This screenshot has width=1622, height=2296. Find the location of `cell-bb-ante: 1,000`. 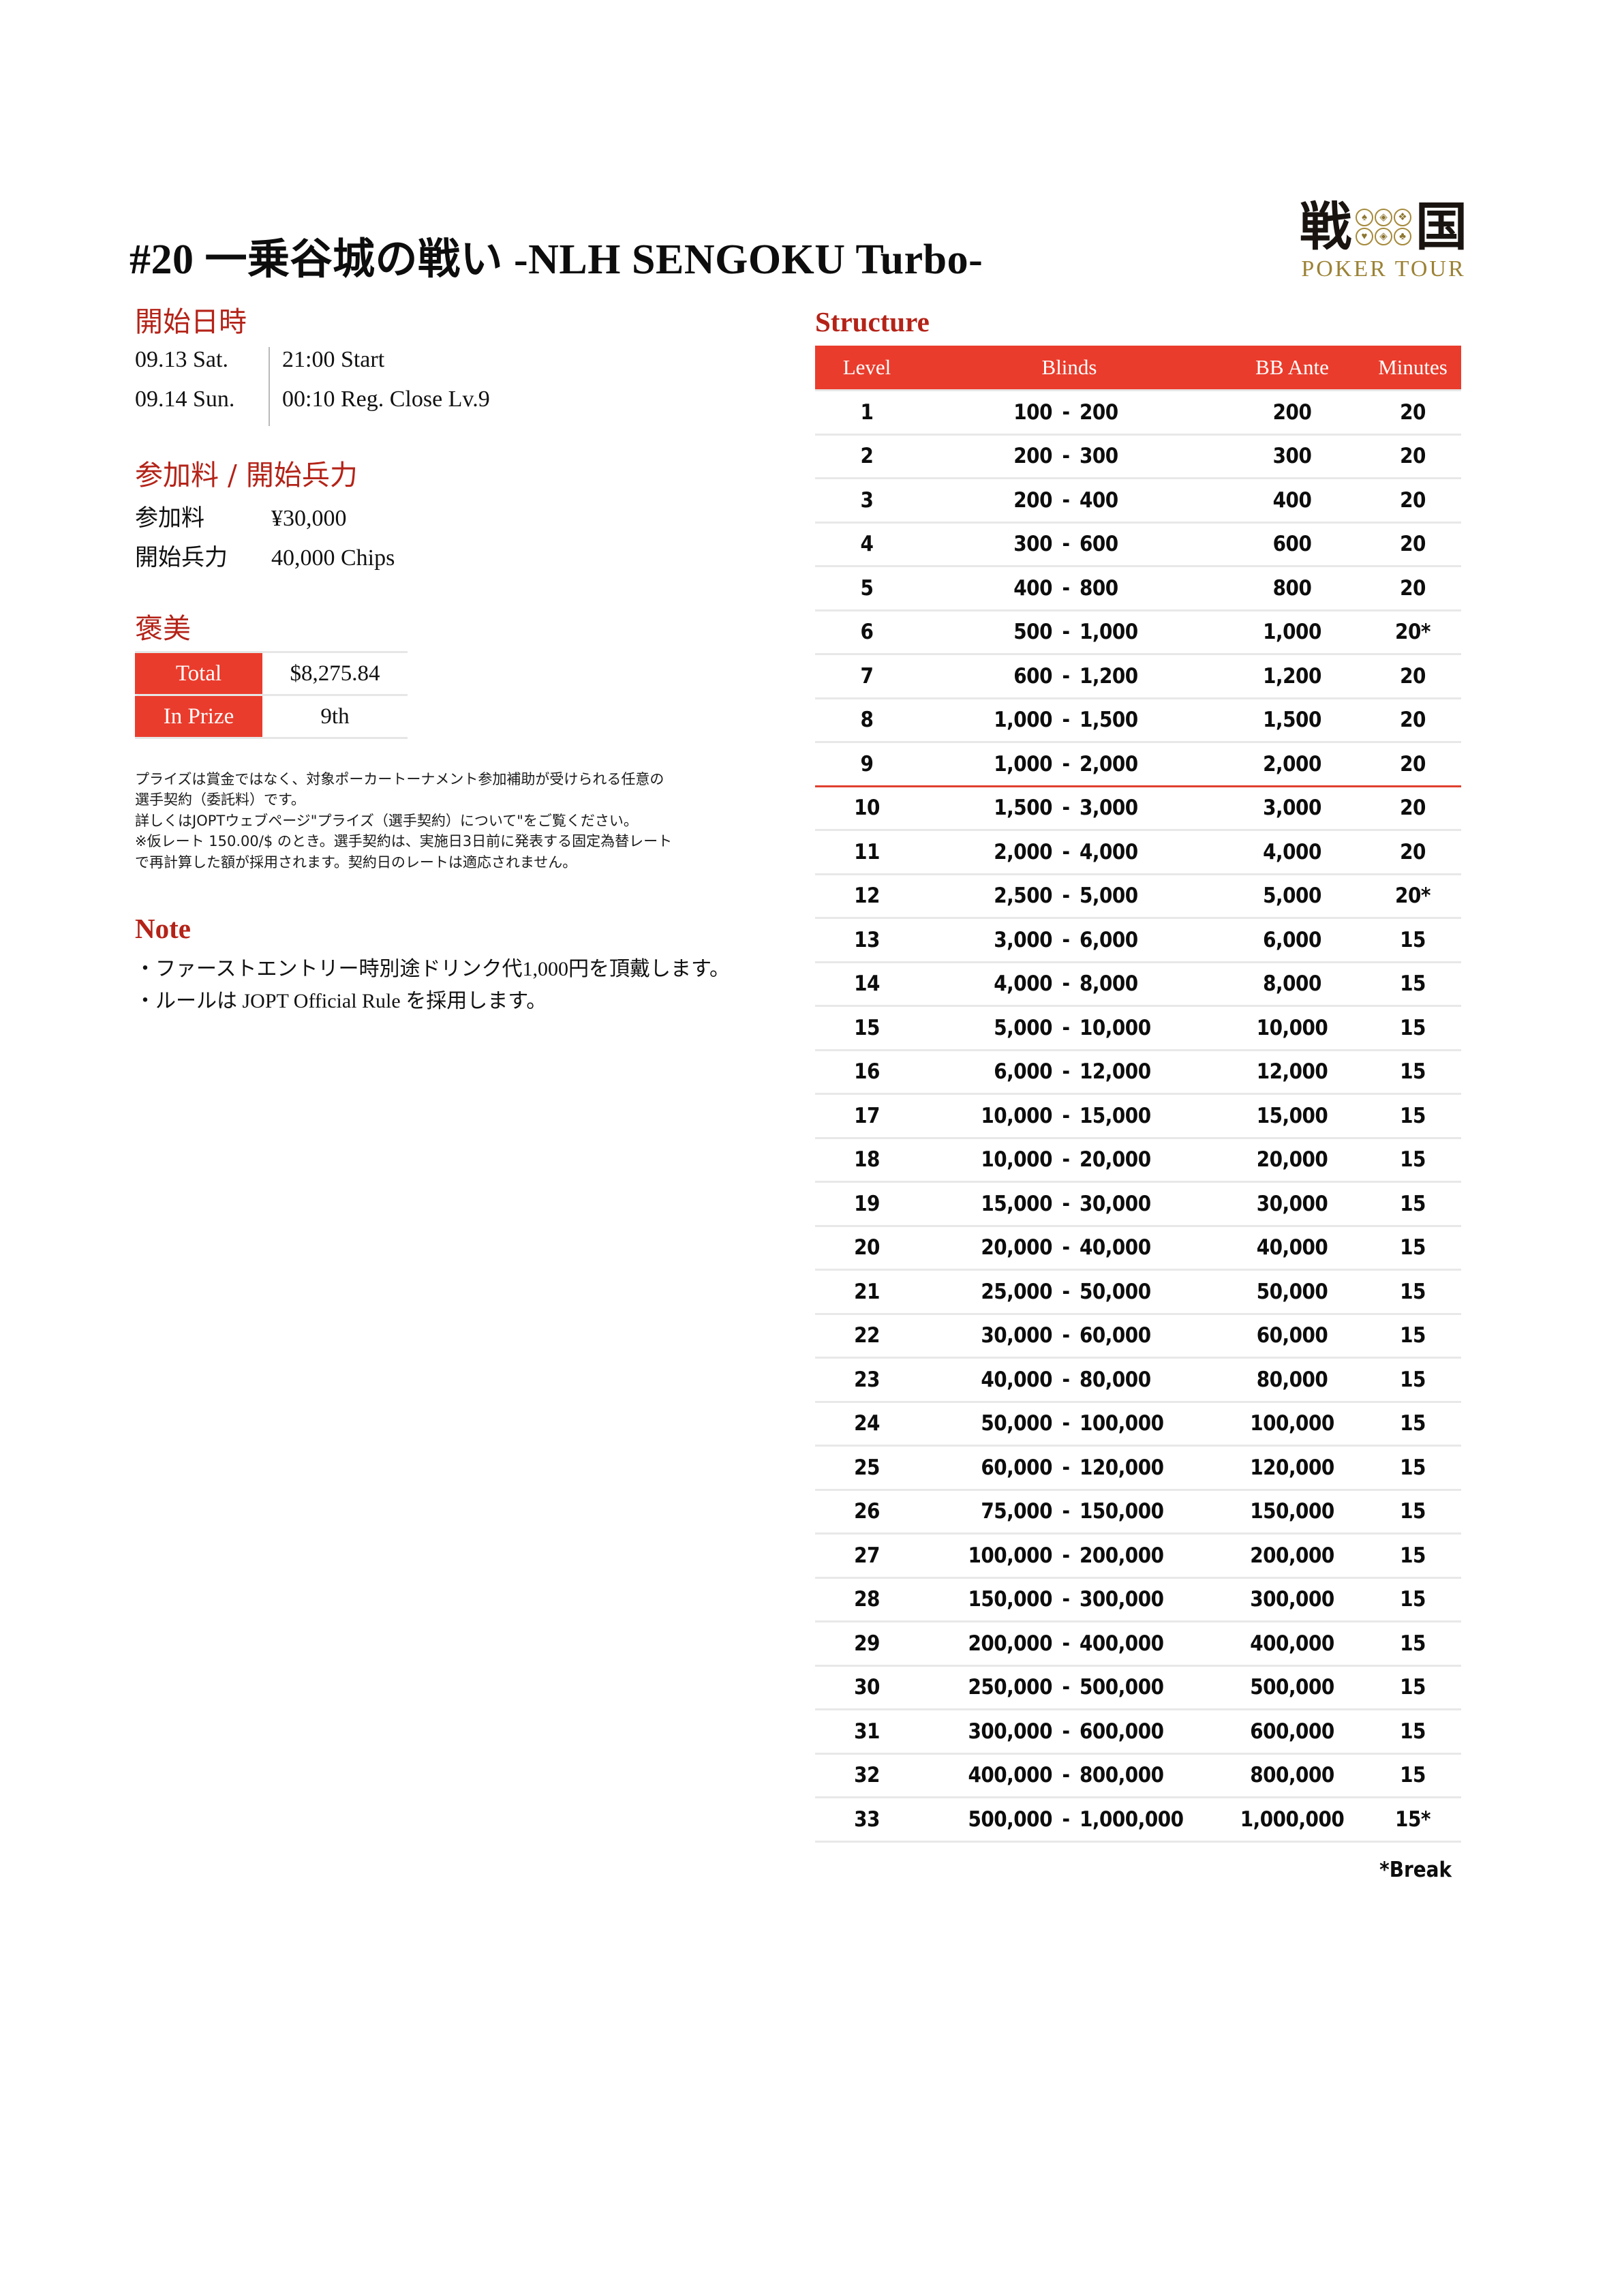

cell-bb-ante: 1,000 is located at coordinates (1292, 632).